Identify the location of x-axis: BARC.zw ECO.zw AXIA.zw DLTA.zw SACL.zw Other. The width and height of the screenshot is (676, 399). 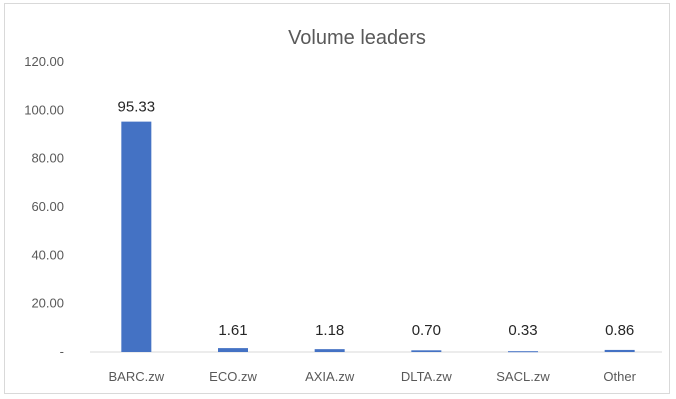
(376, 367).